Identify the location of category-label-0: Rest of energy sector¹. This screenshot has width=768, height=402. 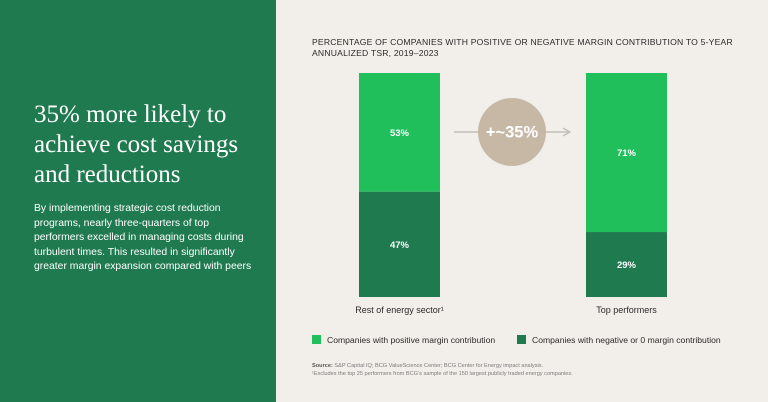
(399, 310).